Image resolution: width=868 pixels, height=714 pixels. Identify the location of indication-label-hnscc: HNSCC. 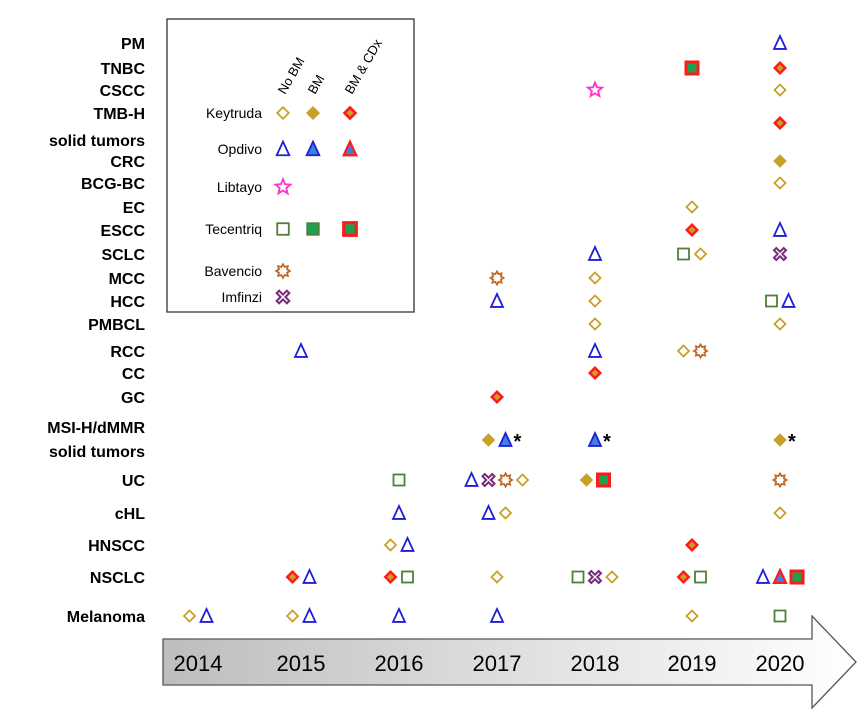
(116, 546).